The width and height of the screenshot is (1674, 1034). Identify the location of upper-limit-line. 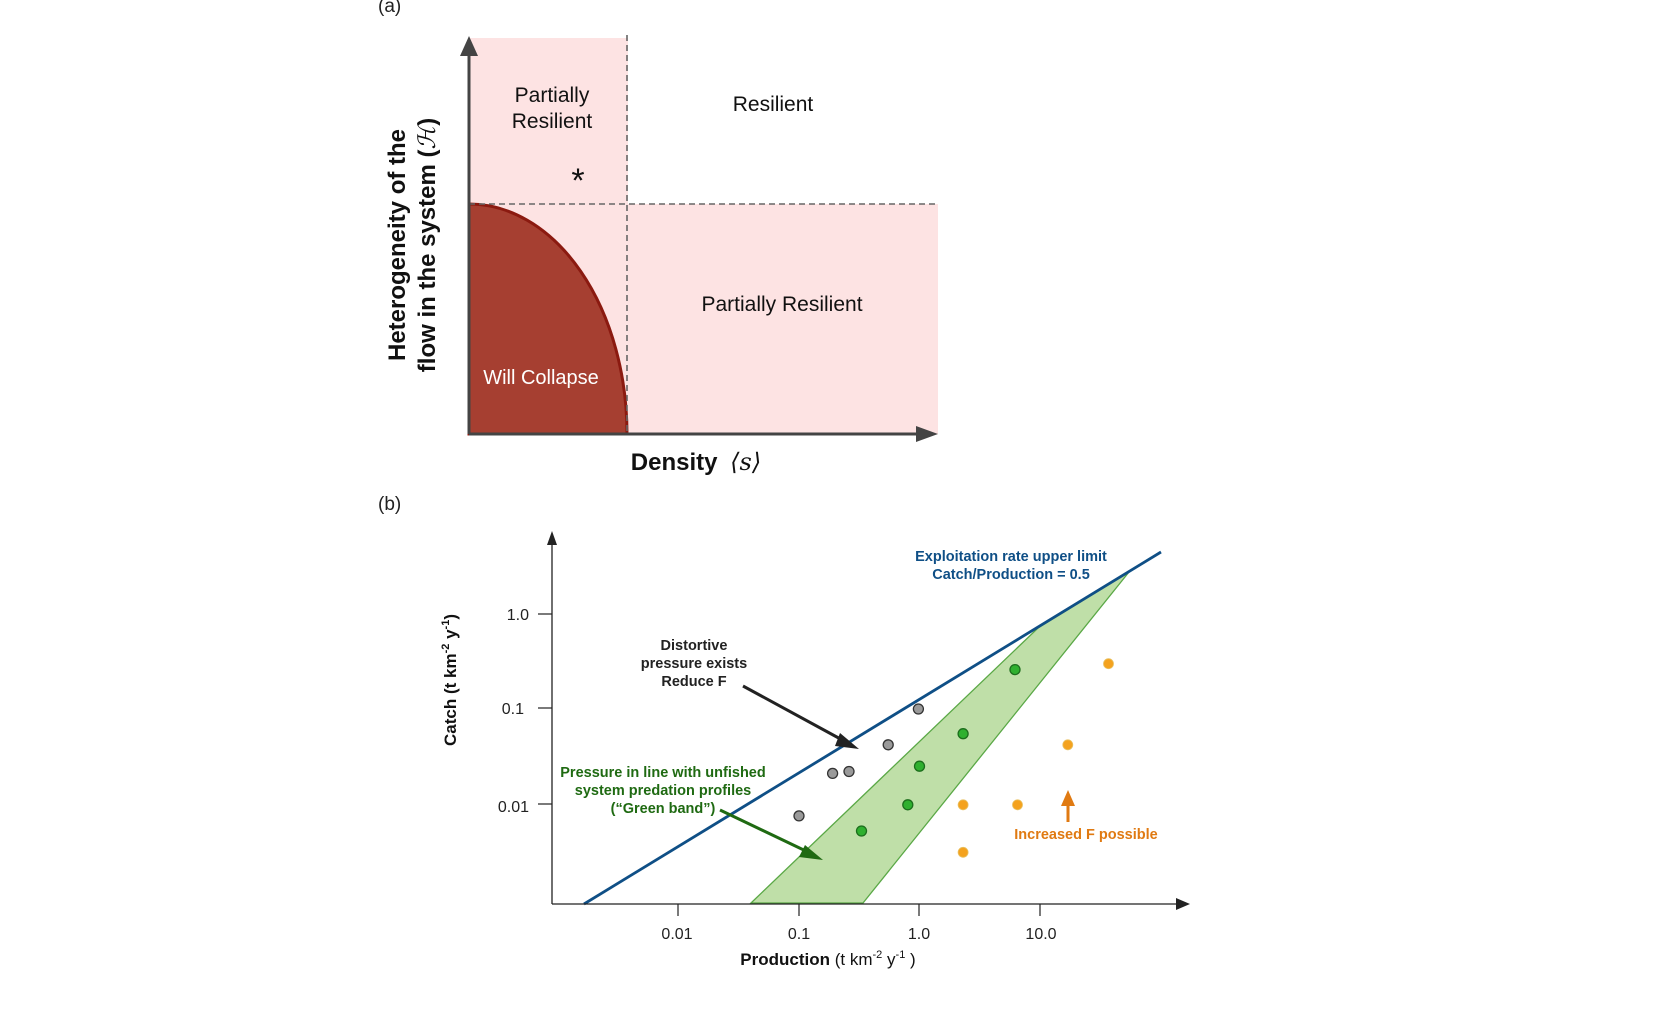
(872, 728).